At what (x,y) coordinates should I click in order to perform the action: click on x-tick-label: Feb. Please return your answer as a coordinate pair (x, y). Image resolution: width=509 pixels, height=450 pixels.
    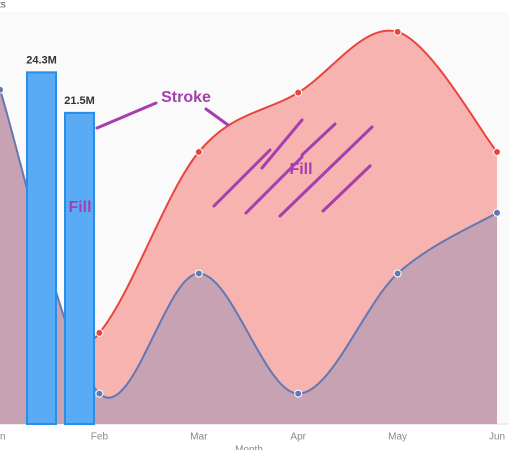
    Looking at the image, I should click on (100, 437).